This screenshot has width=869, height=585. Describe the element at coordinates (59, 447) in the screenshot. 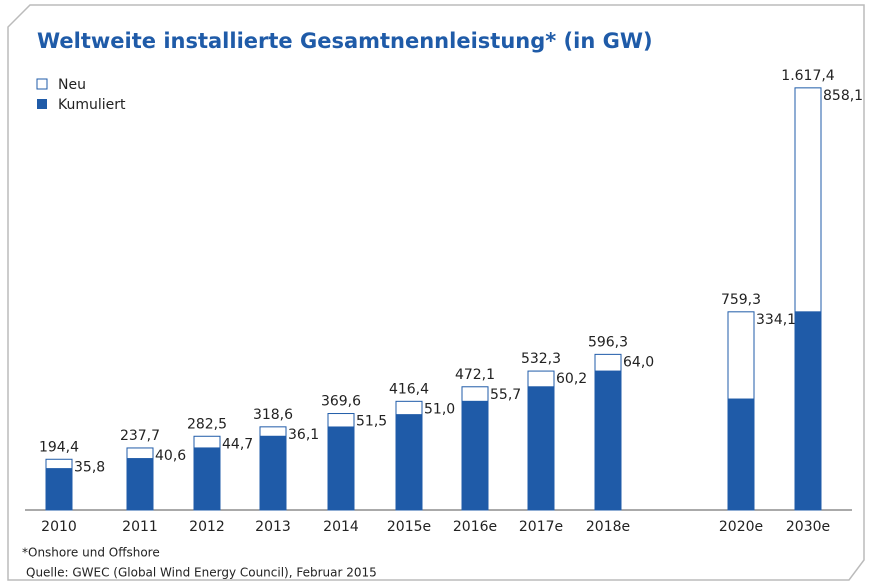

I see `total-label: 194,4` at that location.